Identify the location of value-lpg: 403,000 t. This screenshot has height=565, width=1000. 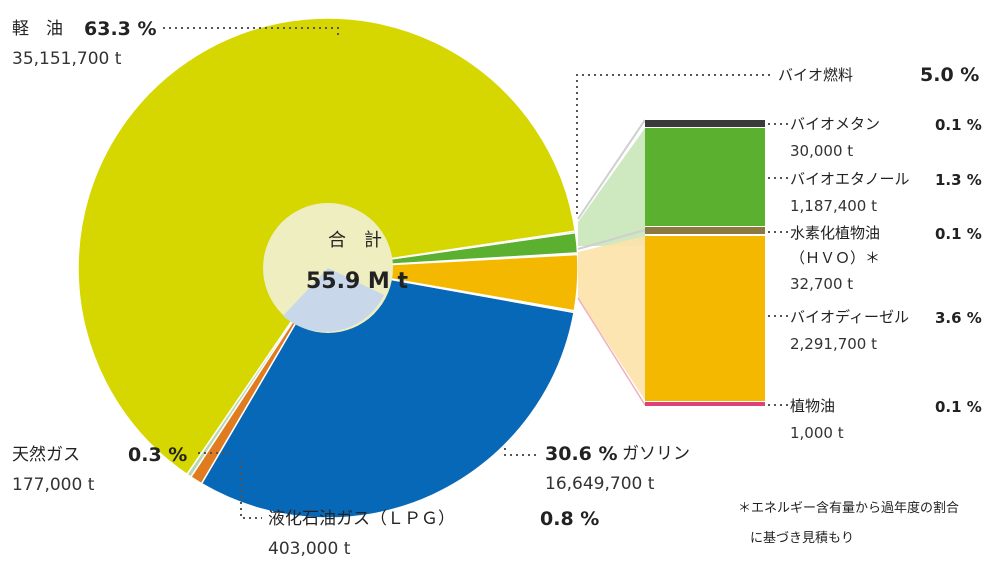
(309, 549).